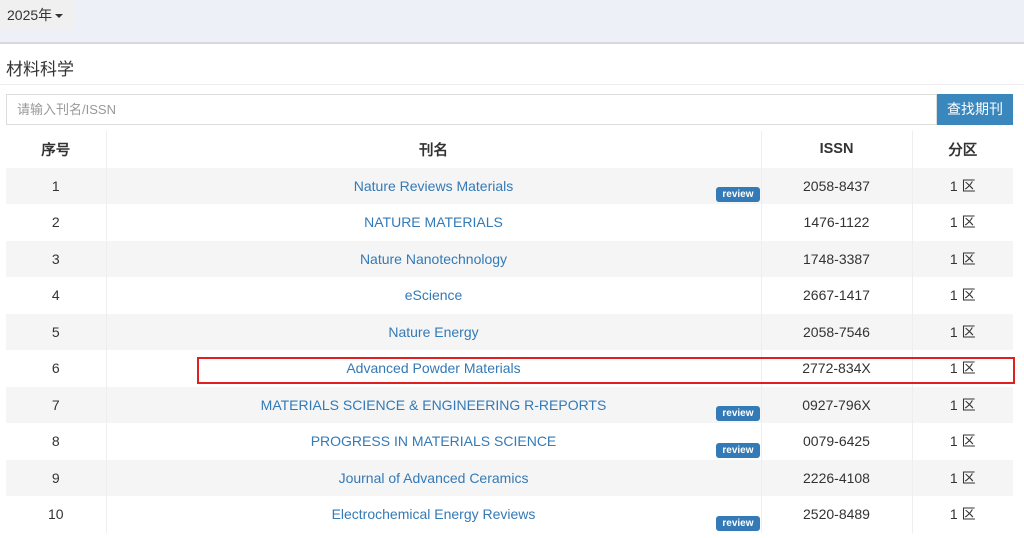 The height and width of the screenshot is (538, 1024). I want to click on table-row: 4 eScience 2667-1417 1 区, so click(509, 295).